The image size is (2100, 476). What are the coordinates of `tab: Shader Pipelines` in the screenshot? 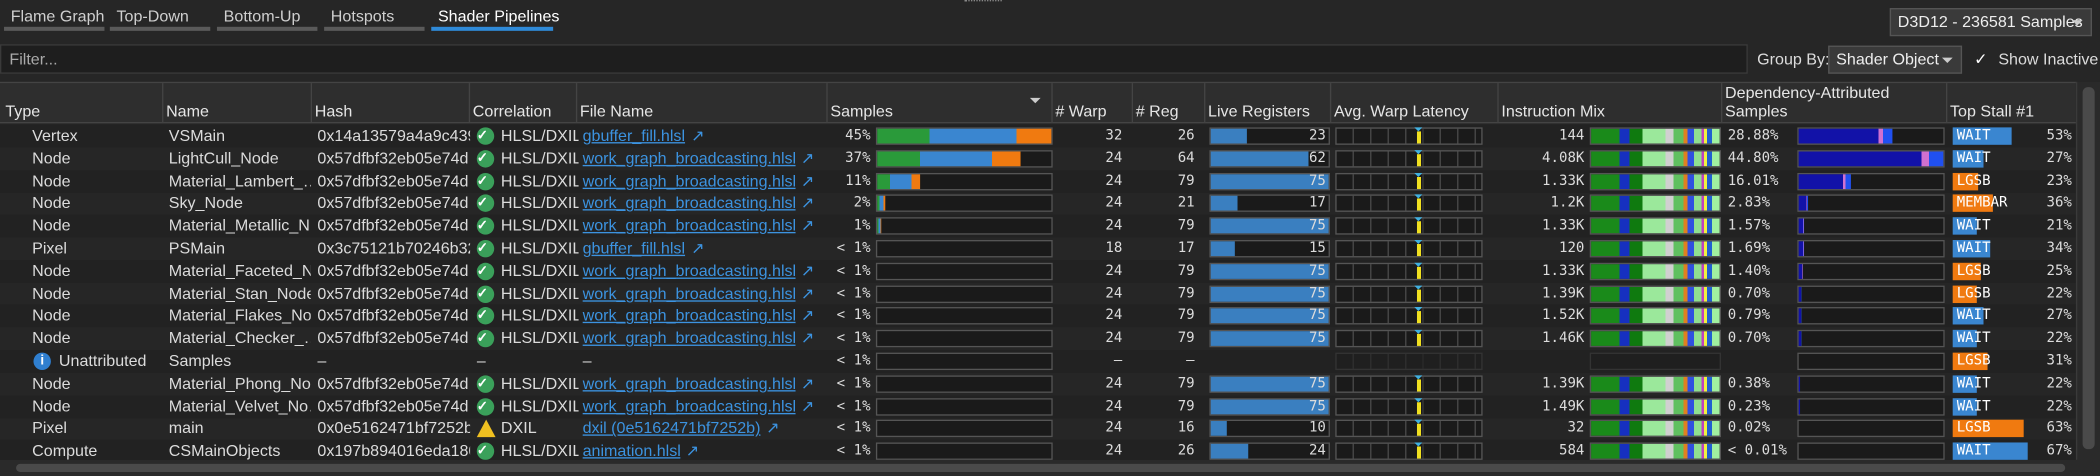 It's located at (495, 17).